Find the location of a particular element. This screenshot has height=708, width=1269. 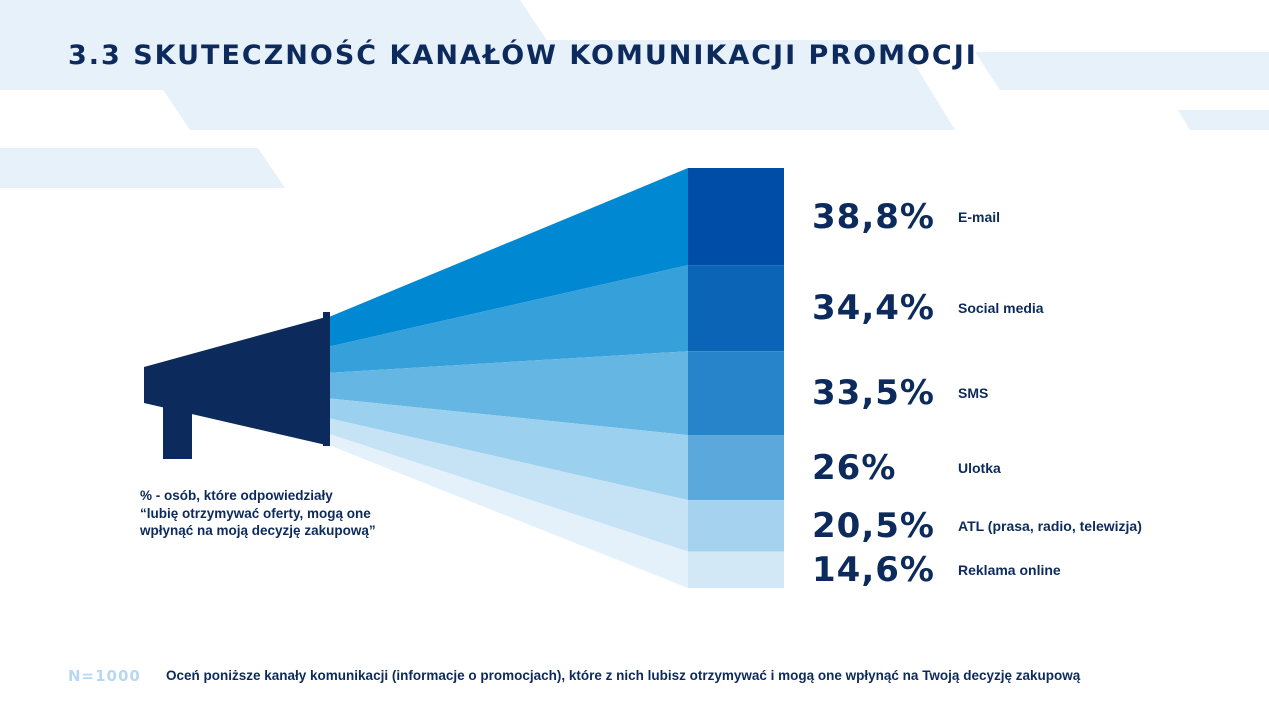

megaphone-handle is located at coordinates (177, 431).